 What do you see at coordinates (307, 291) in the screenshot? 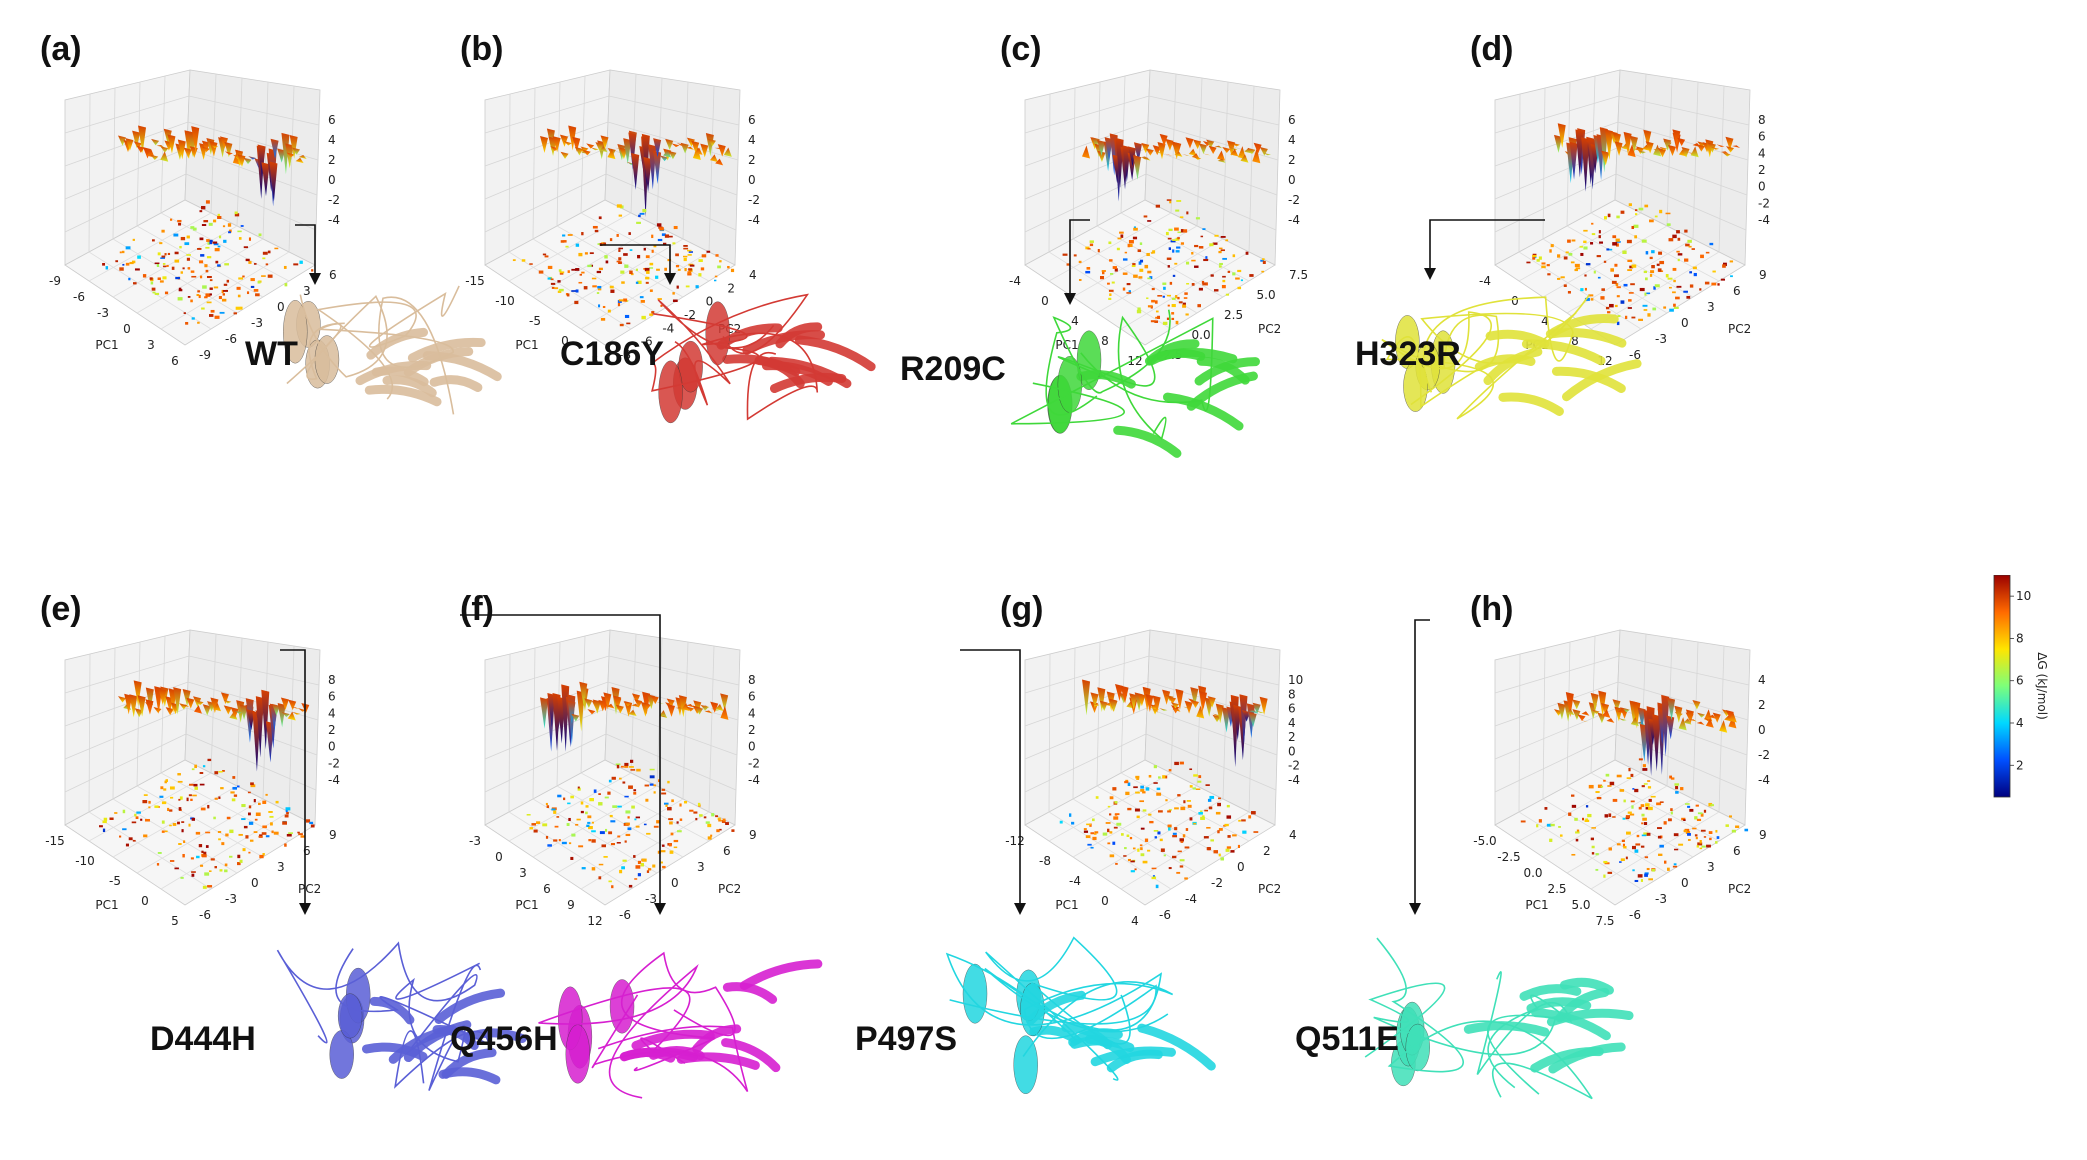
I see `y-tick-label: 3` at bounding box center [307, 291].